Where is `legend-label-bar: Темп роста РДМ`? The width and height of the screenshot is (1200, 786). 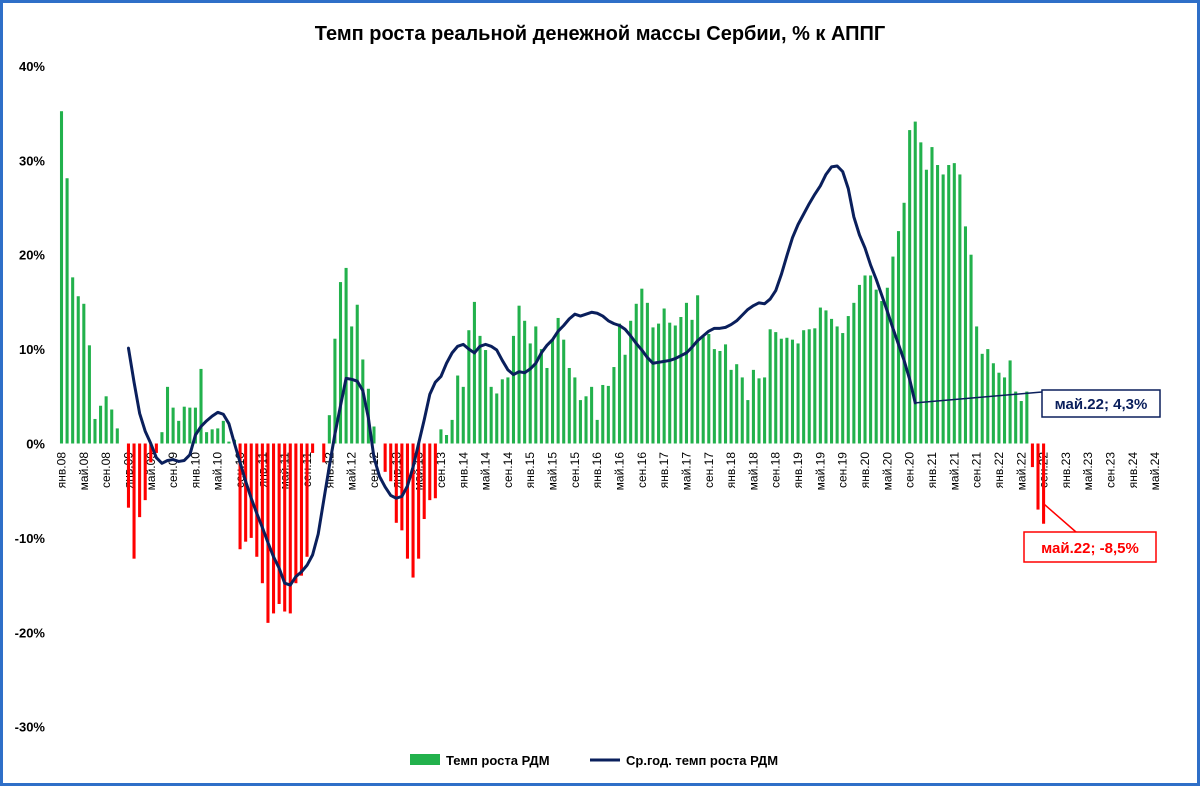
legend-label-bar: Темп роста РДМ is located at coordinates (498, 760).